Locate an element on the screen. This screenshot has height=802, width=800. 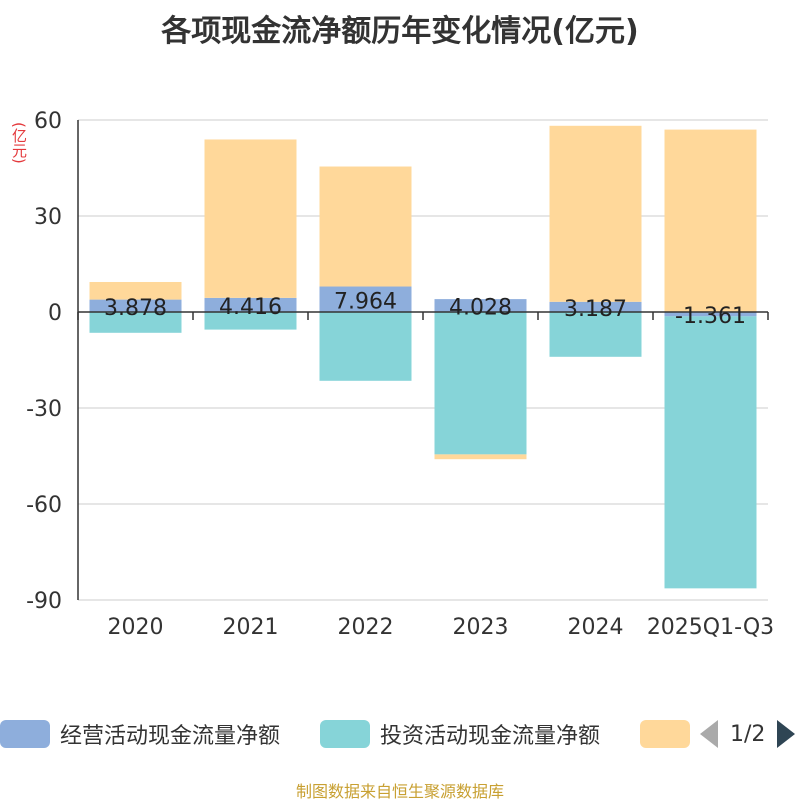
bar-operating-2021 is located at coordinates (250, 304).